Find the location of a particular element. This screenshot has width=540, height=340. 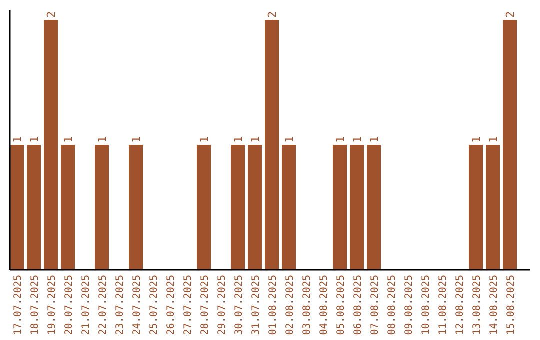

x-tick-label: 24.07.2025 is located at coordinates (137, 305).